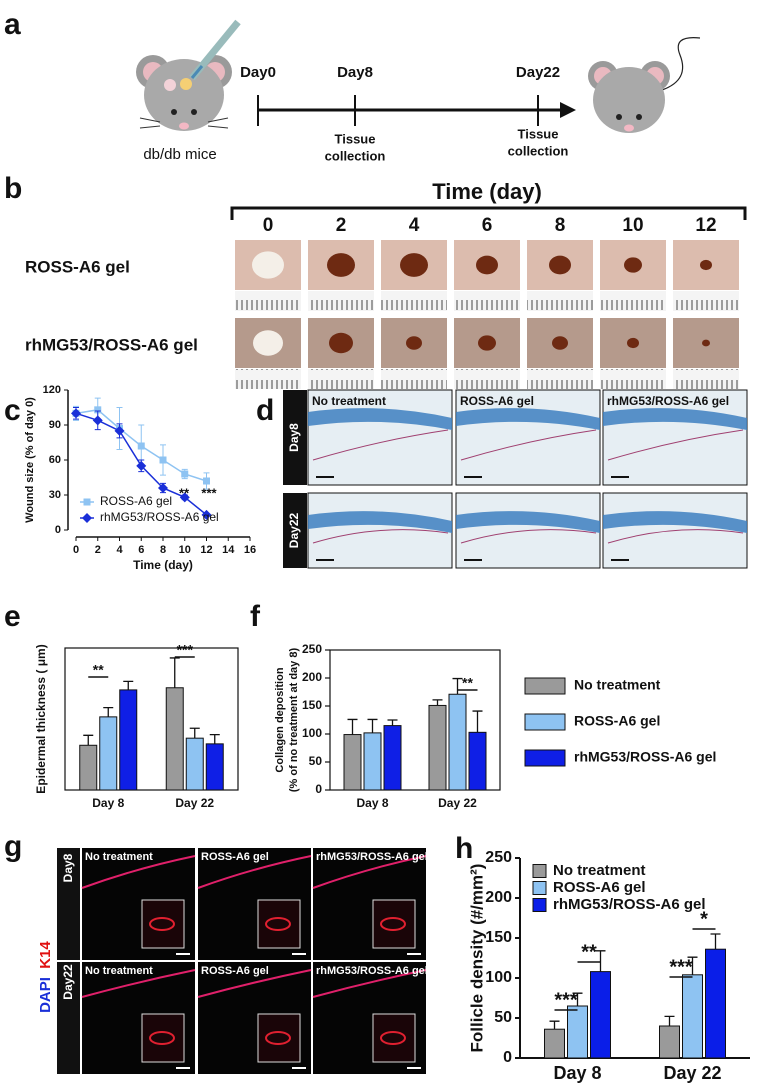 The image size is (765, 1083). I want to click on y-axis-label: Wound size (% of day 0), so click(30, 460).